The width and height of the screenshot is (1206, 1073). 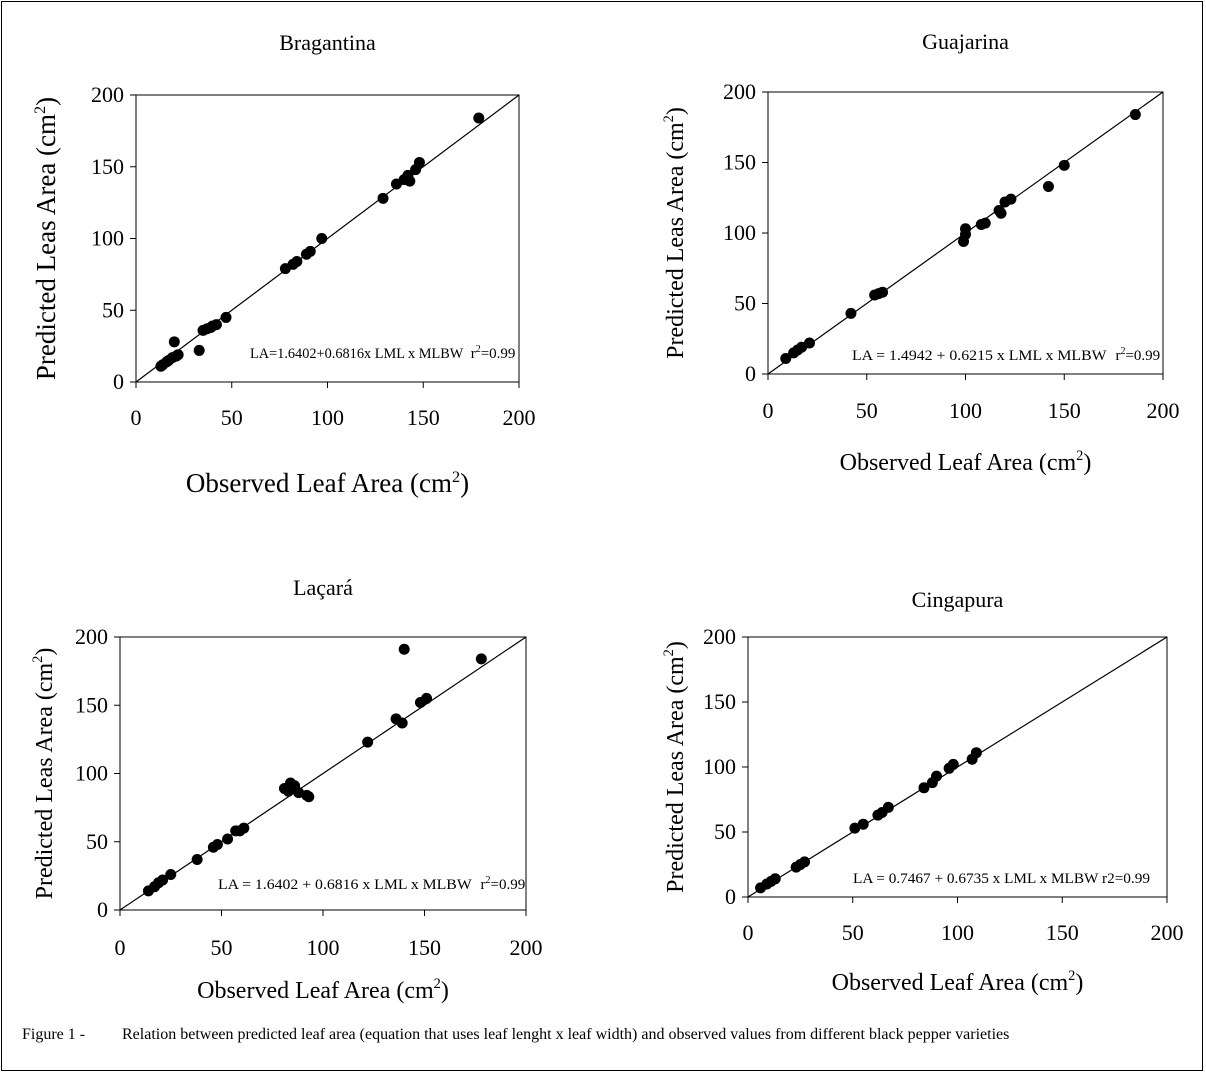 I want to click on regression-equation: LA = 1.4942 + 0.6215 x LML x MLBW, so click(x=979, y=356).